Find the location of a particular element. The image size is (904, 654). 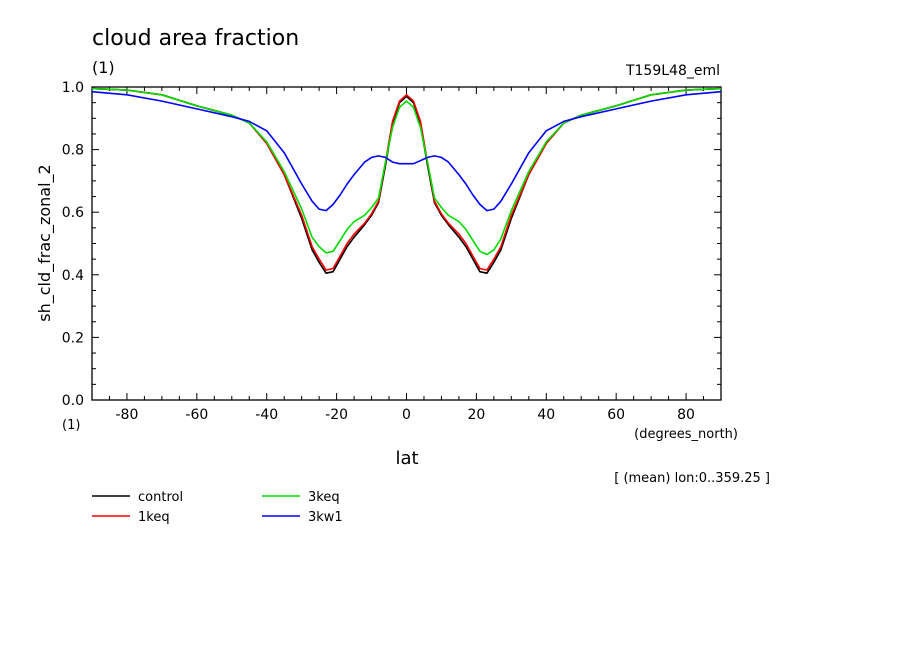

x-axis-label: lat is located at coordinates (406, 458).